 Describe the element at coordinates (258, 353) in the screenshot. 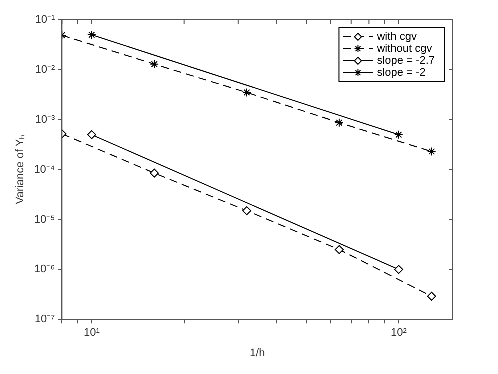

I see `x-axis-title: 1/h` at that location.